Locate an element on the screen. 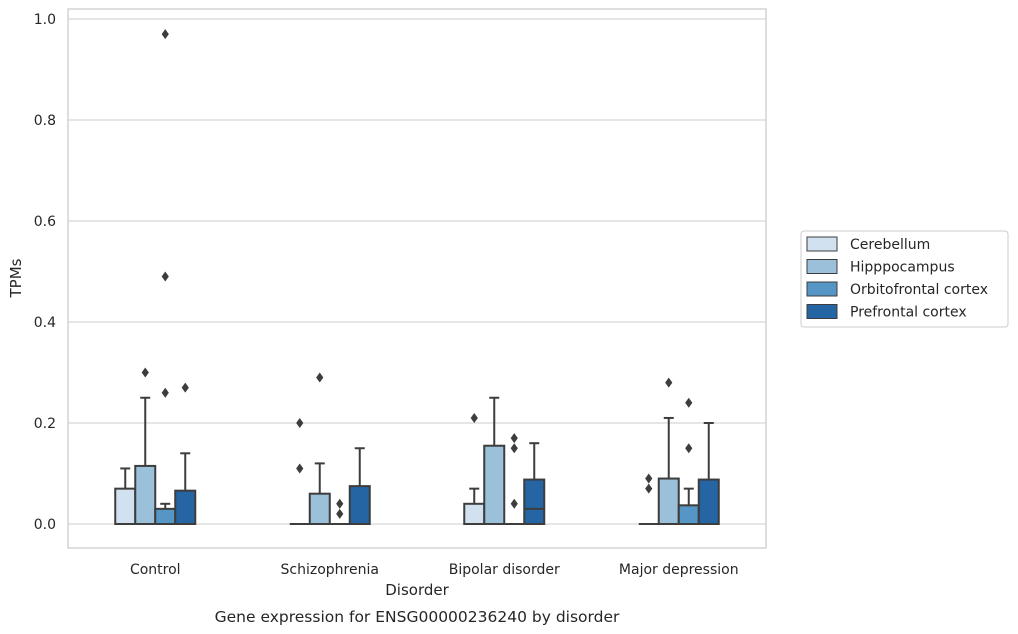 The height and width of the screenshot is (634, 1018). x-tick-label: Major depression is located at coordinates (679, 570).